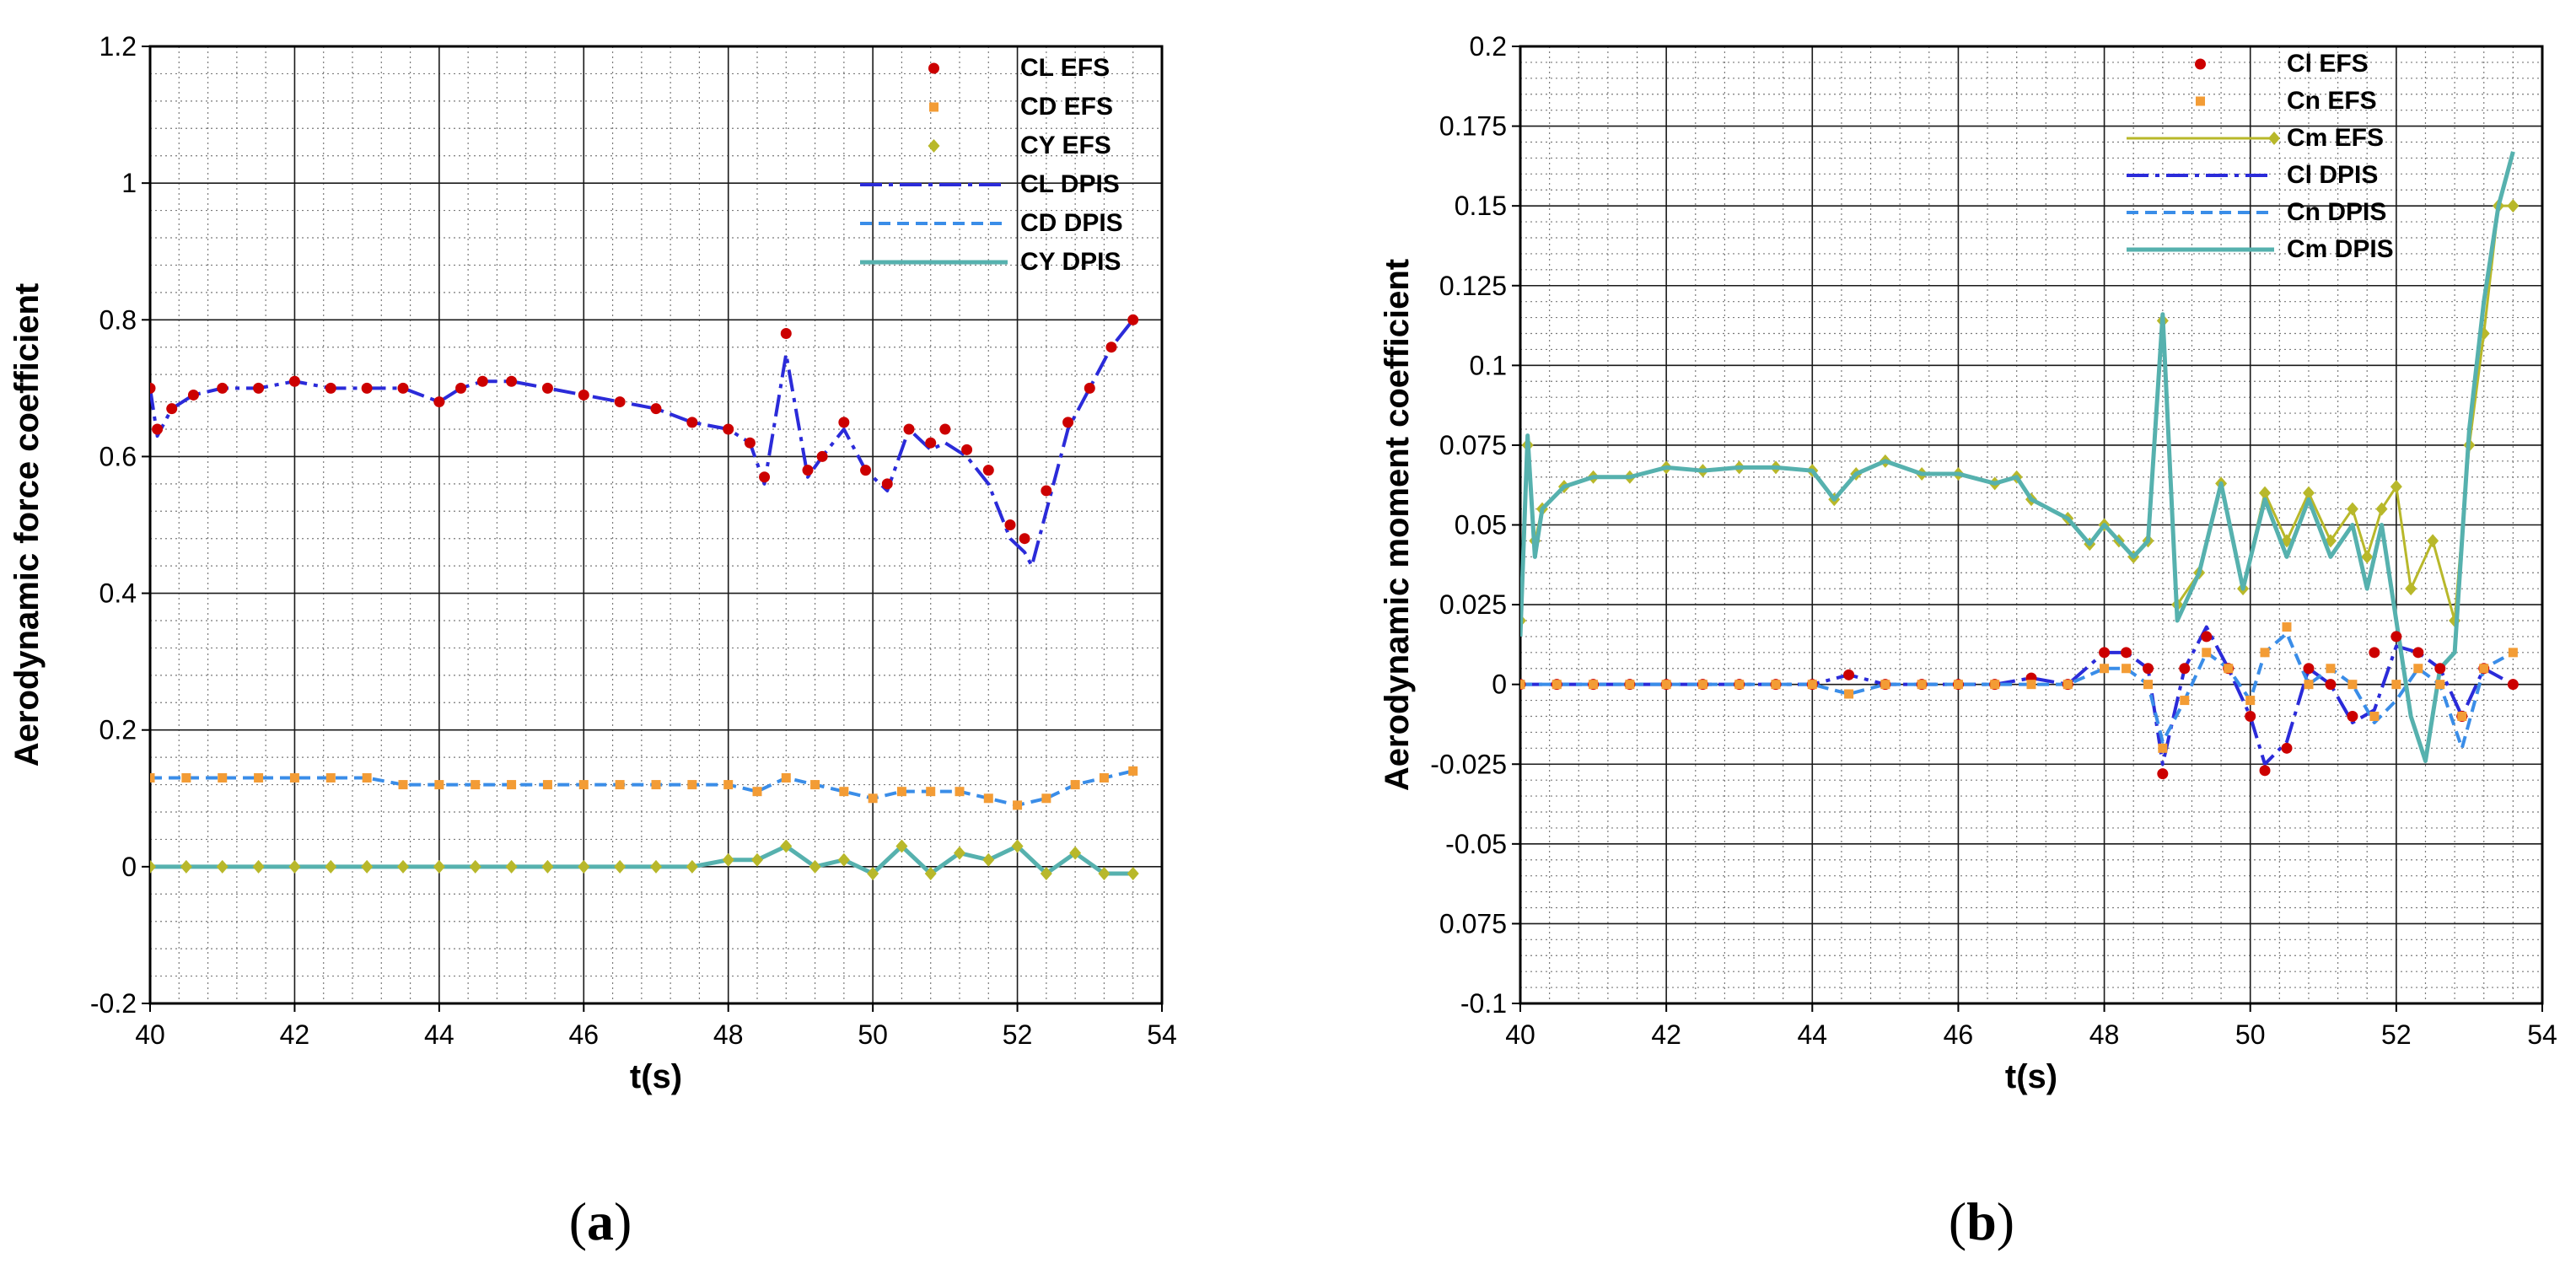 The height and width of the screenshot is (1280, 2576). I want to click on chart0-xtick-label: 52, so click(1018, 1034).